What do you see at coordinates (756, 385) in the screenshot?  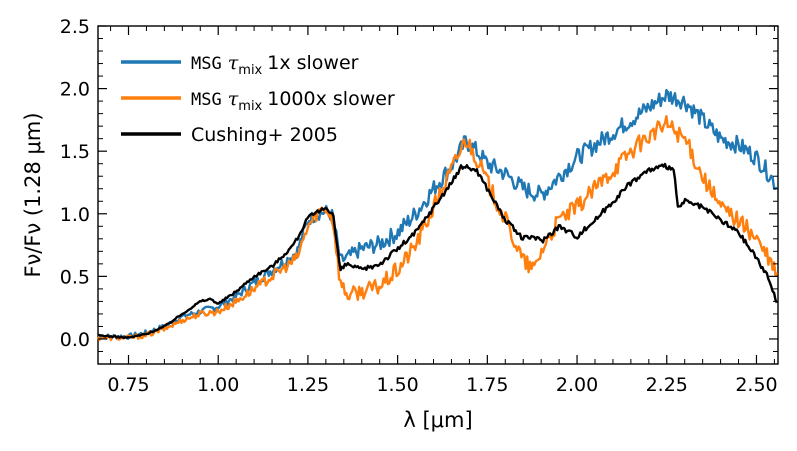 I see `x-tick-label: 2.50` at bounding box center [756, 385].